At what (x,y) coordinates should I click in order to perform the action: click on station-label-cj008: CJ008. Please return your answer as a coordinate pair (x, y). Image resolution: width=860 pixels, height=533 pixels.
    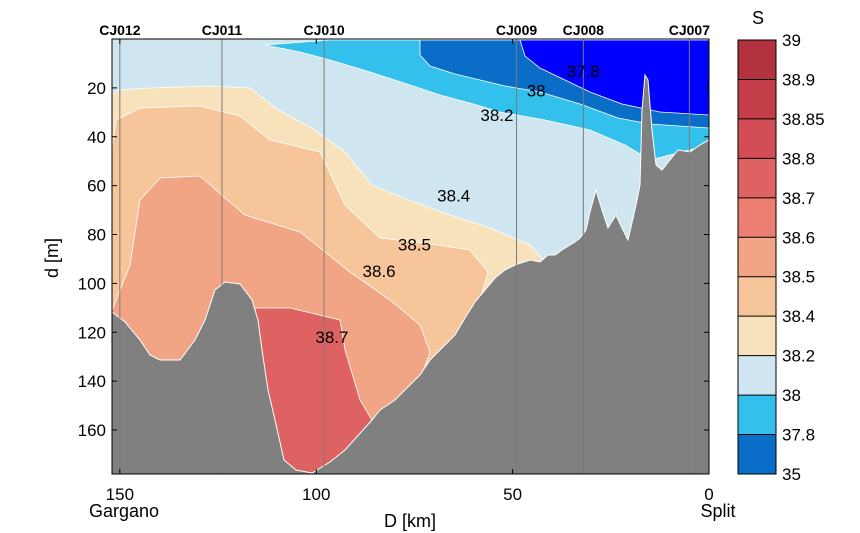
    Looking at the image, I should click on (583, 30).